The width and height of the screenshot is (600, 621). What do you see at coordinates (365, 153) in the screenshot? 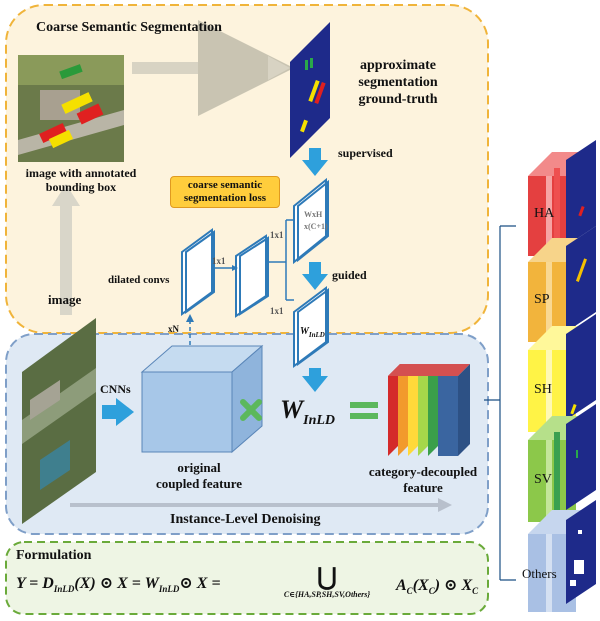
I see `supervised-label: supervised` at bounding box center [365, 153].